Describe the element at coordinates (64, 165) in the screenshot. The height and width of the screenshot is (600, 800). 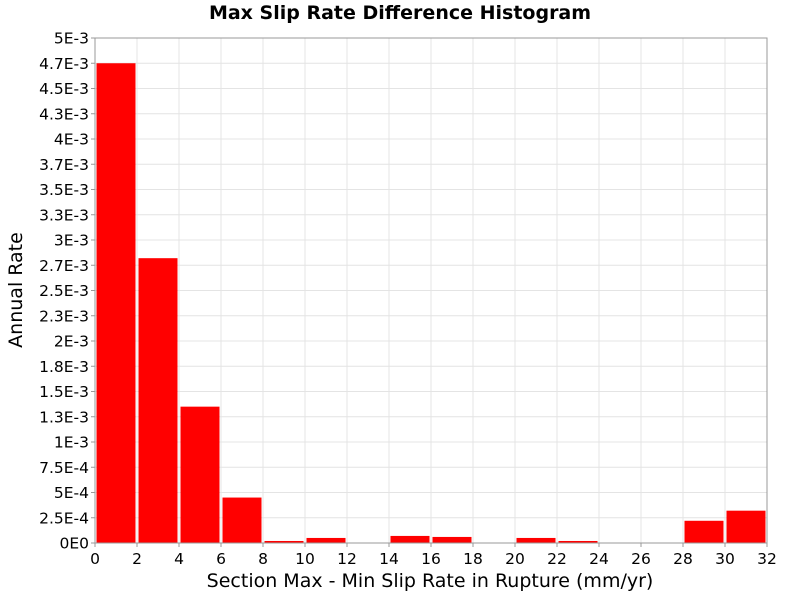
I see `y-tick-label: 3.7E-3` at that location.